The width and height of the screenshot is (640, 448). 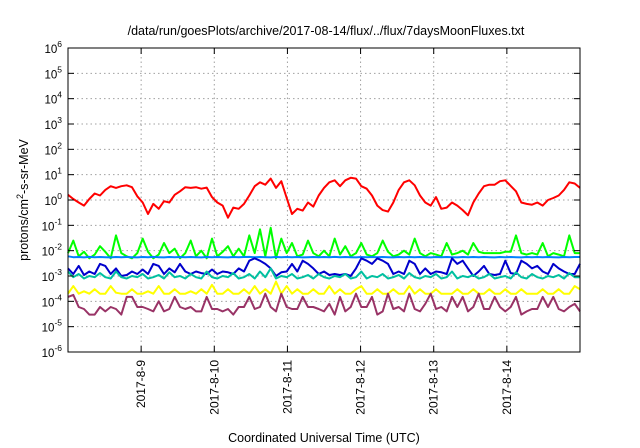 I want to click on y-tick-label: 10⁻⁴, so click(x=52, y=300).